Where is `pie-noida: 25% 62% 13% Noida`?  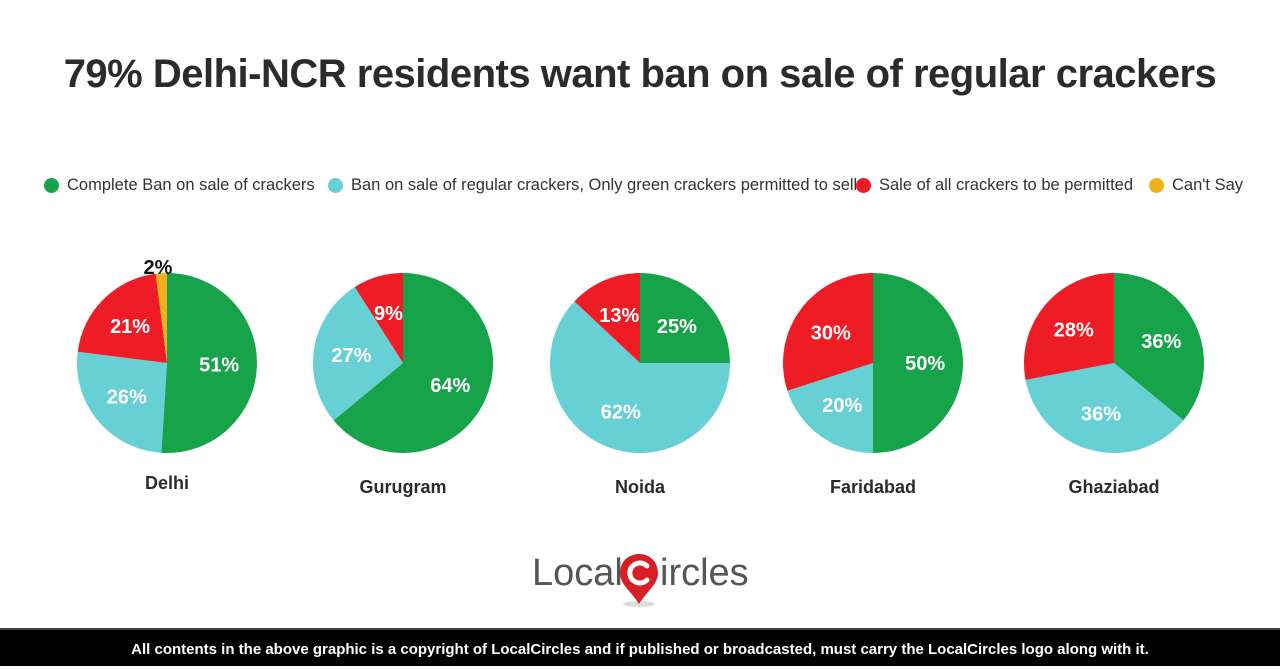 pie-noida: 25% 62% 13% Noida is located at coordinates (640, 385).